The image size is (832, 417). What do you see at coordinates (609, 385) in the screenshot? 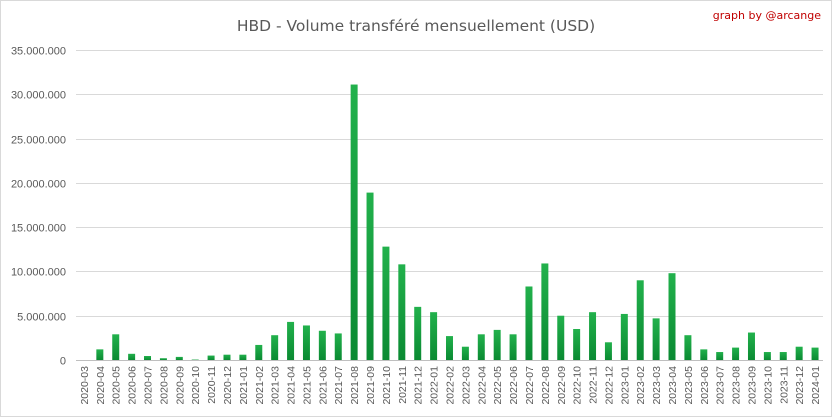
I see `x-tick-label: 2022-12` at bounding box center [609, 385].